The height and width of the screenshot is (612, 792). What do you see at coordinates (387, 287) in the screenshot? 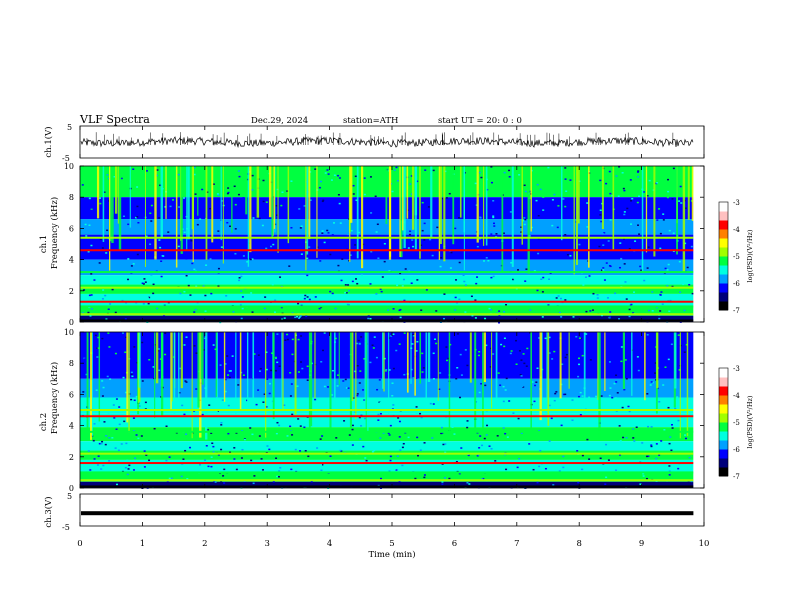
I see `spectrogram-line-emission` at bounding box center [387, 287].